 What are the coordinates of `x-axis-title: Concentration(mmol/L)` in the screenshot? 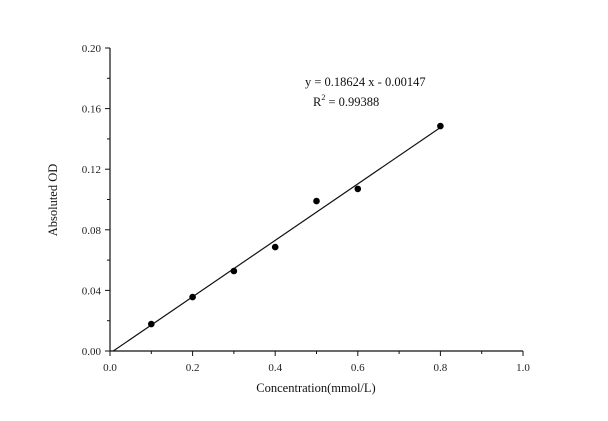 It's located at (315, 388).